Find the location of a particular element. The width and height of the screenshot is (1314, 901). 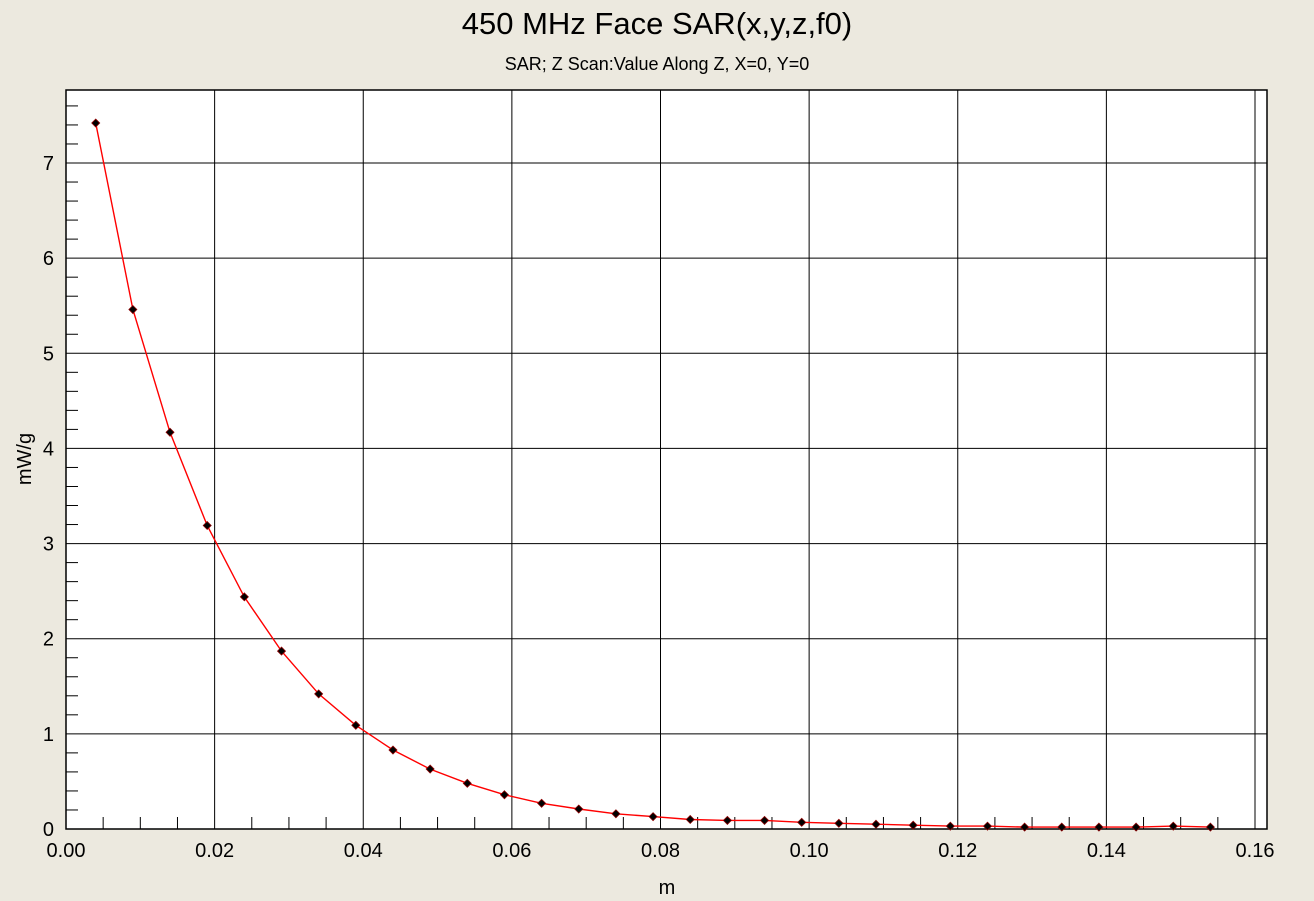

y-tick-label: 7 is located at coordinates (48, 164).